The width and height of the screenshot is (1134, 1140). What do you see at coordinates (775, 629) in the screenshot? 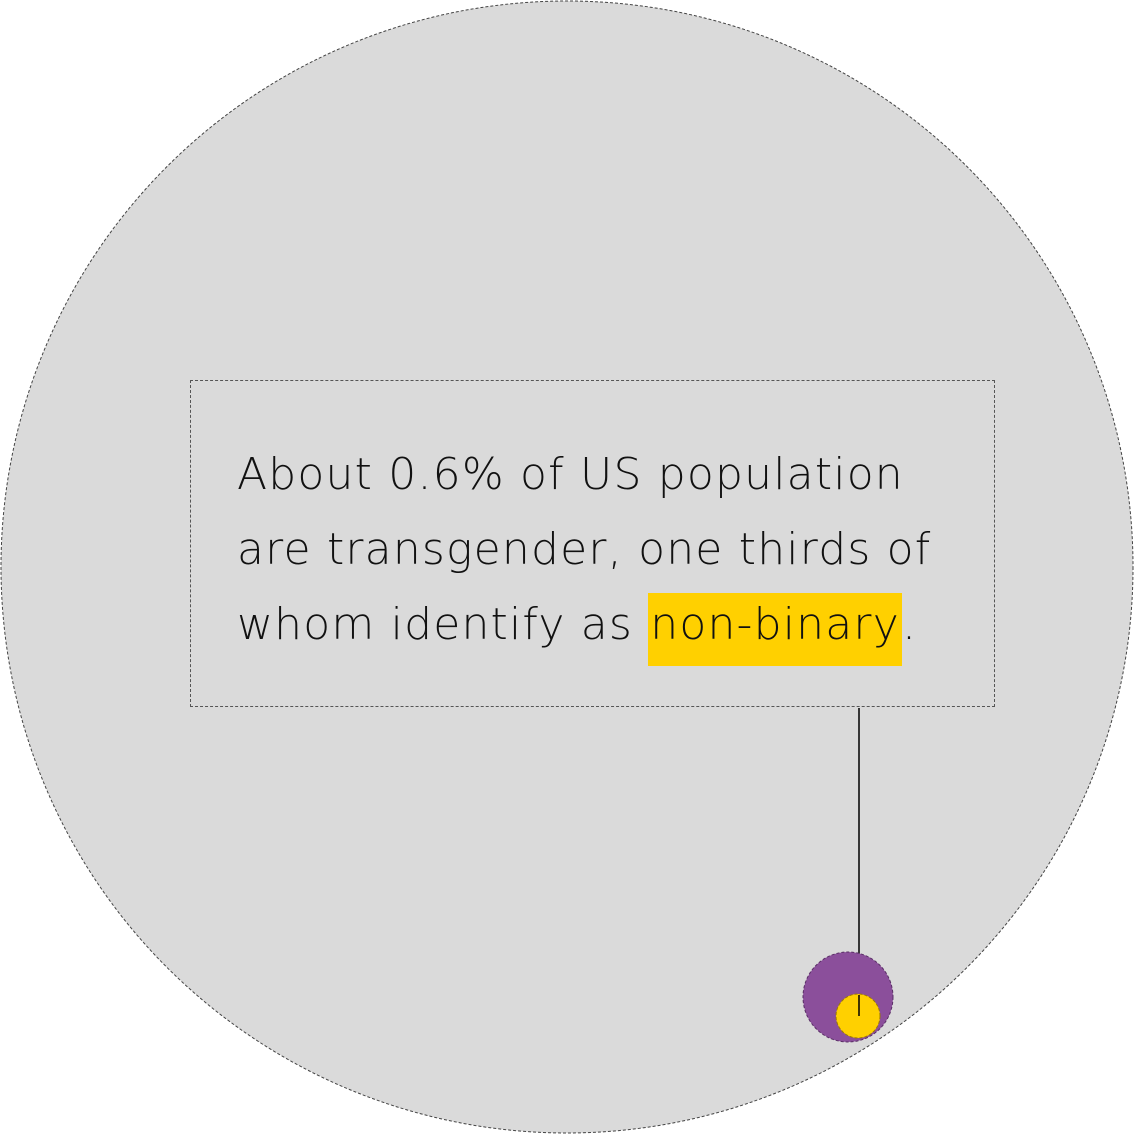
I see `non-binary-highlight: non-binary` at bounding box center [775, 629].